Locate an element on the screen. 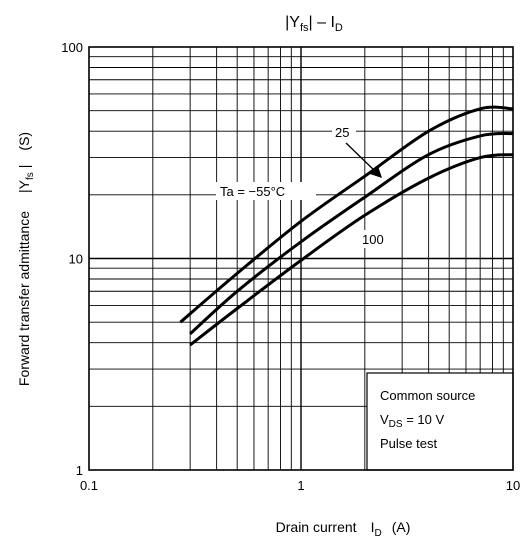 The image size is (528, 543). arrow-head is located at coordinates (376, 172).